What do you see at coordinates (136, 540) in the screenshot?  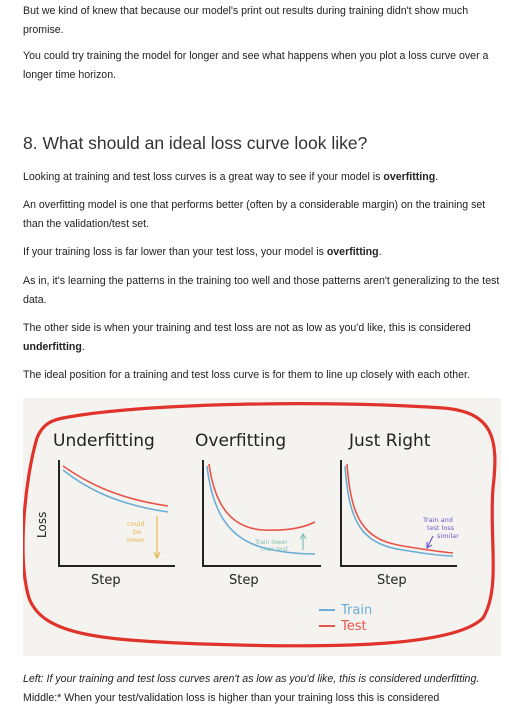 I see `annotation-lower: lower` at bounding box center [136, 540].